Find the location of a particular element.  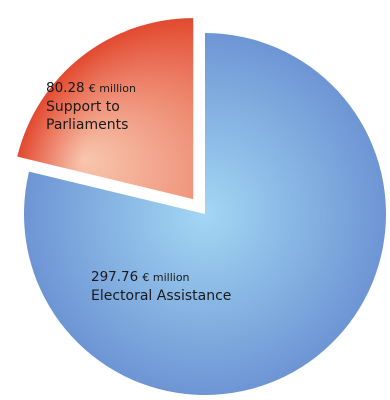

slice-name-support-to-parliaments-line-2: Parliaments is located at coordinates (87, 125).